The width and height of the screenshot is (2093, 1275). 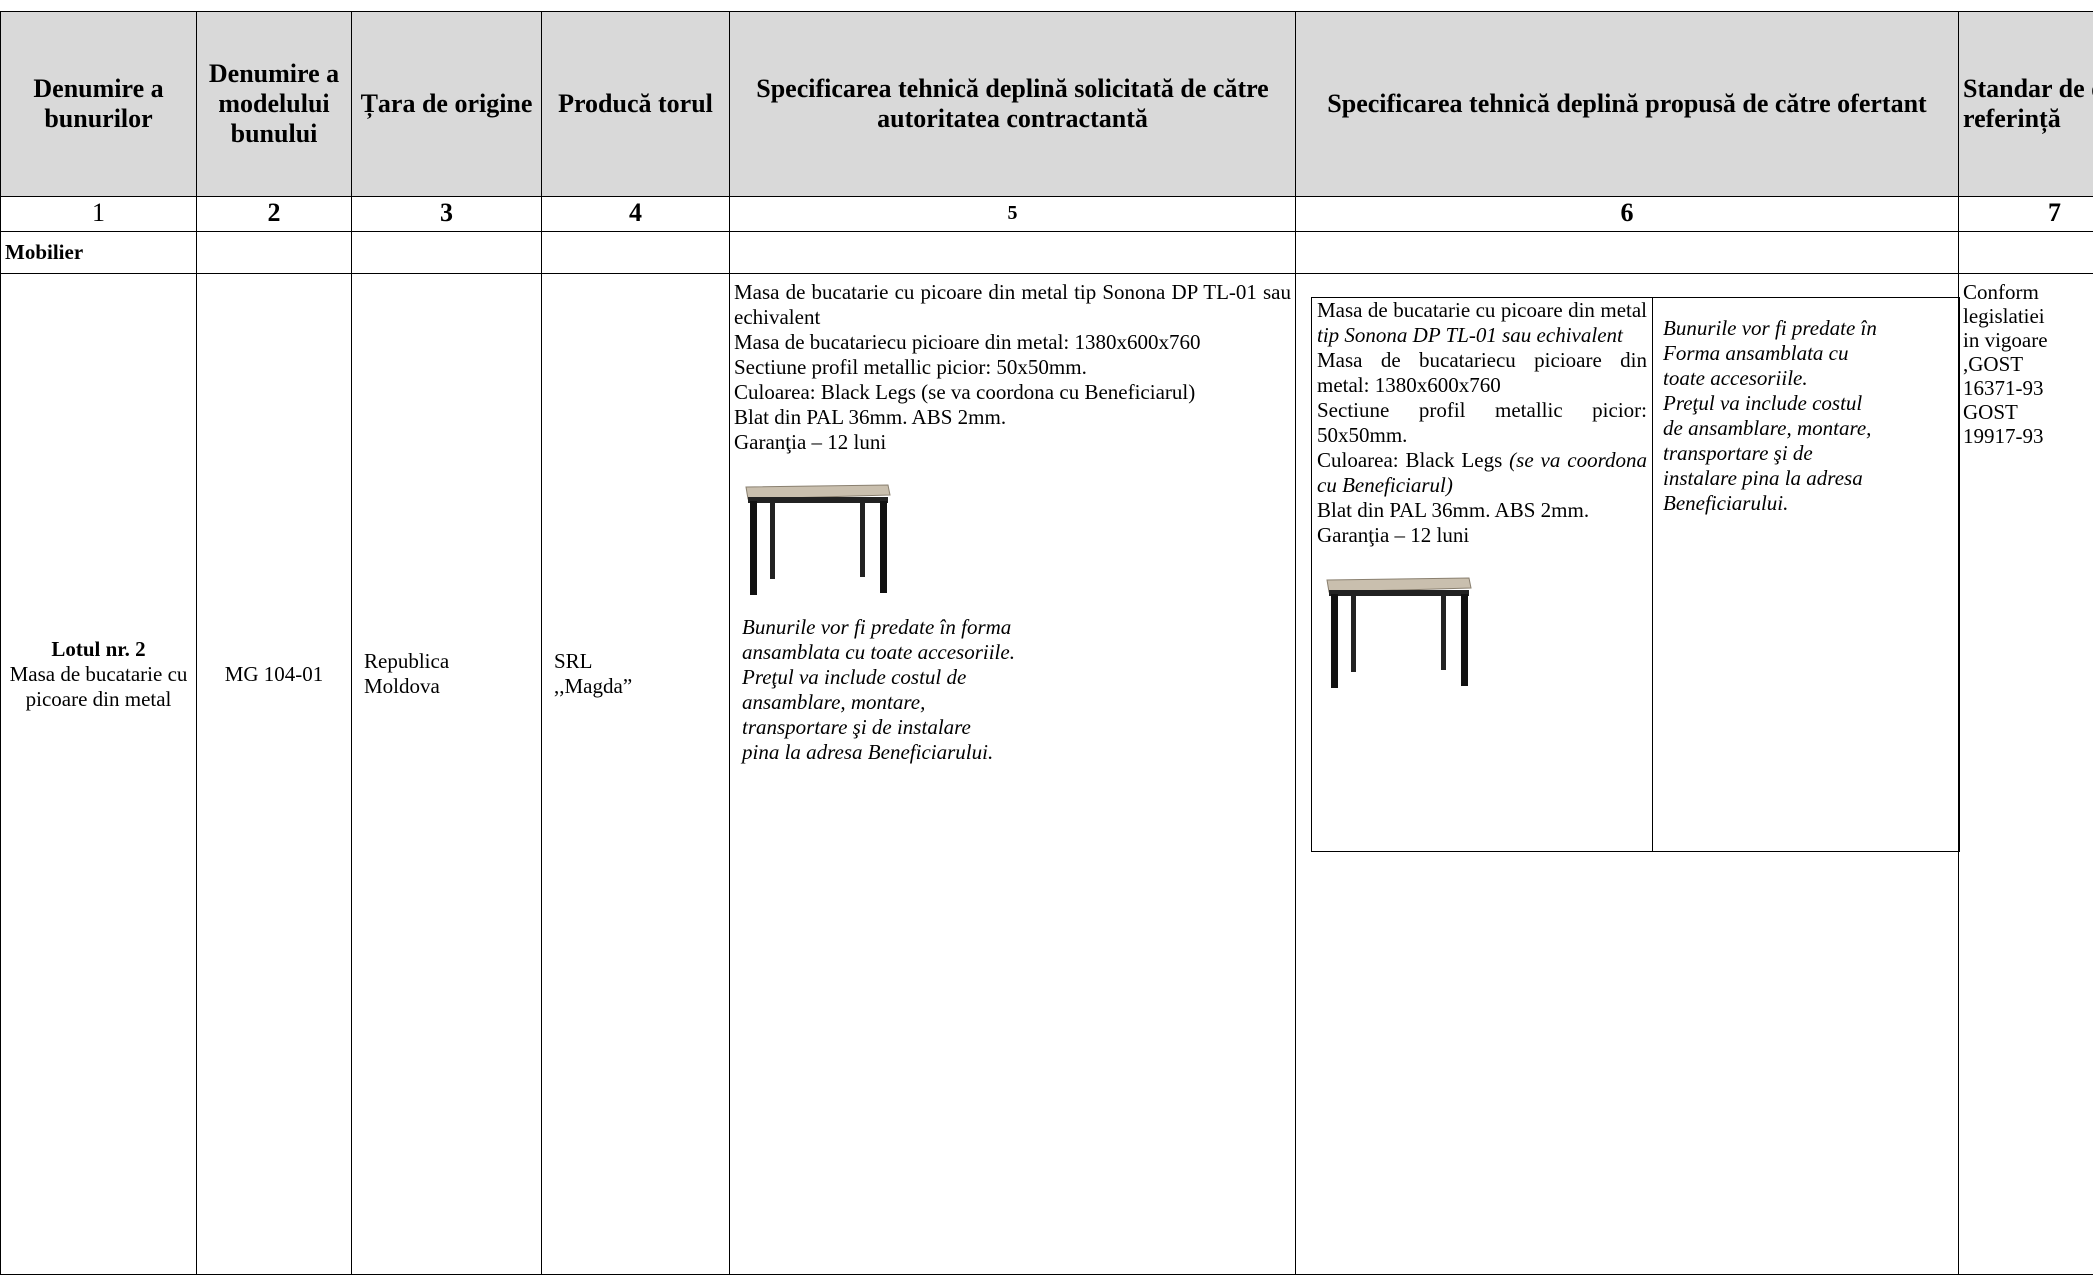 What do you see at coordinates (1756, 353) in the screenshot?
I see `text-part: Forma ansamblata cu` at bounding box center [1756, 353].